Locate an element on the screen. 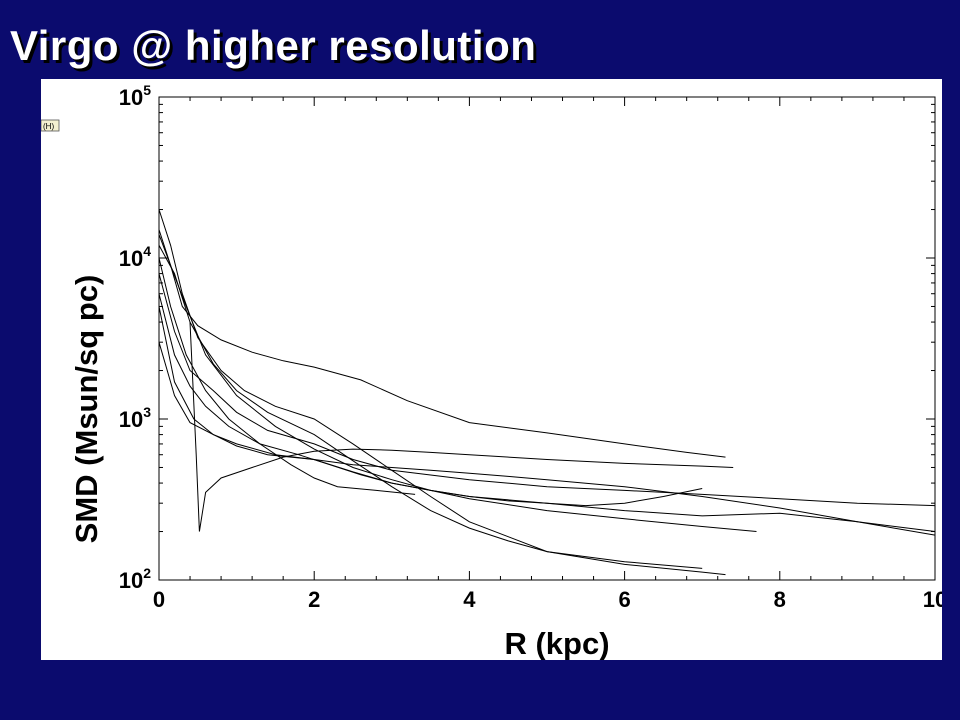  corner-tag-label: (H) is located at coordinates (48, 126).